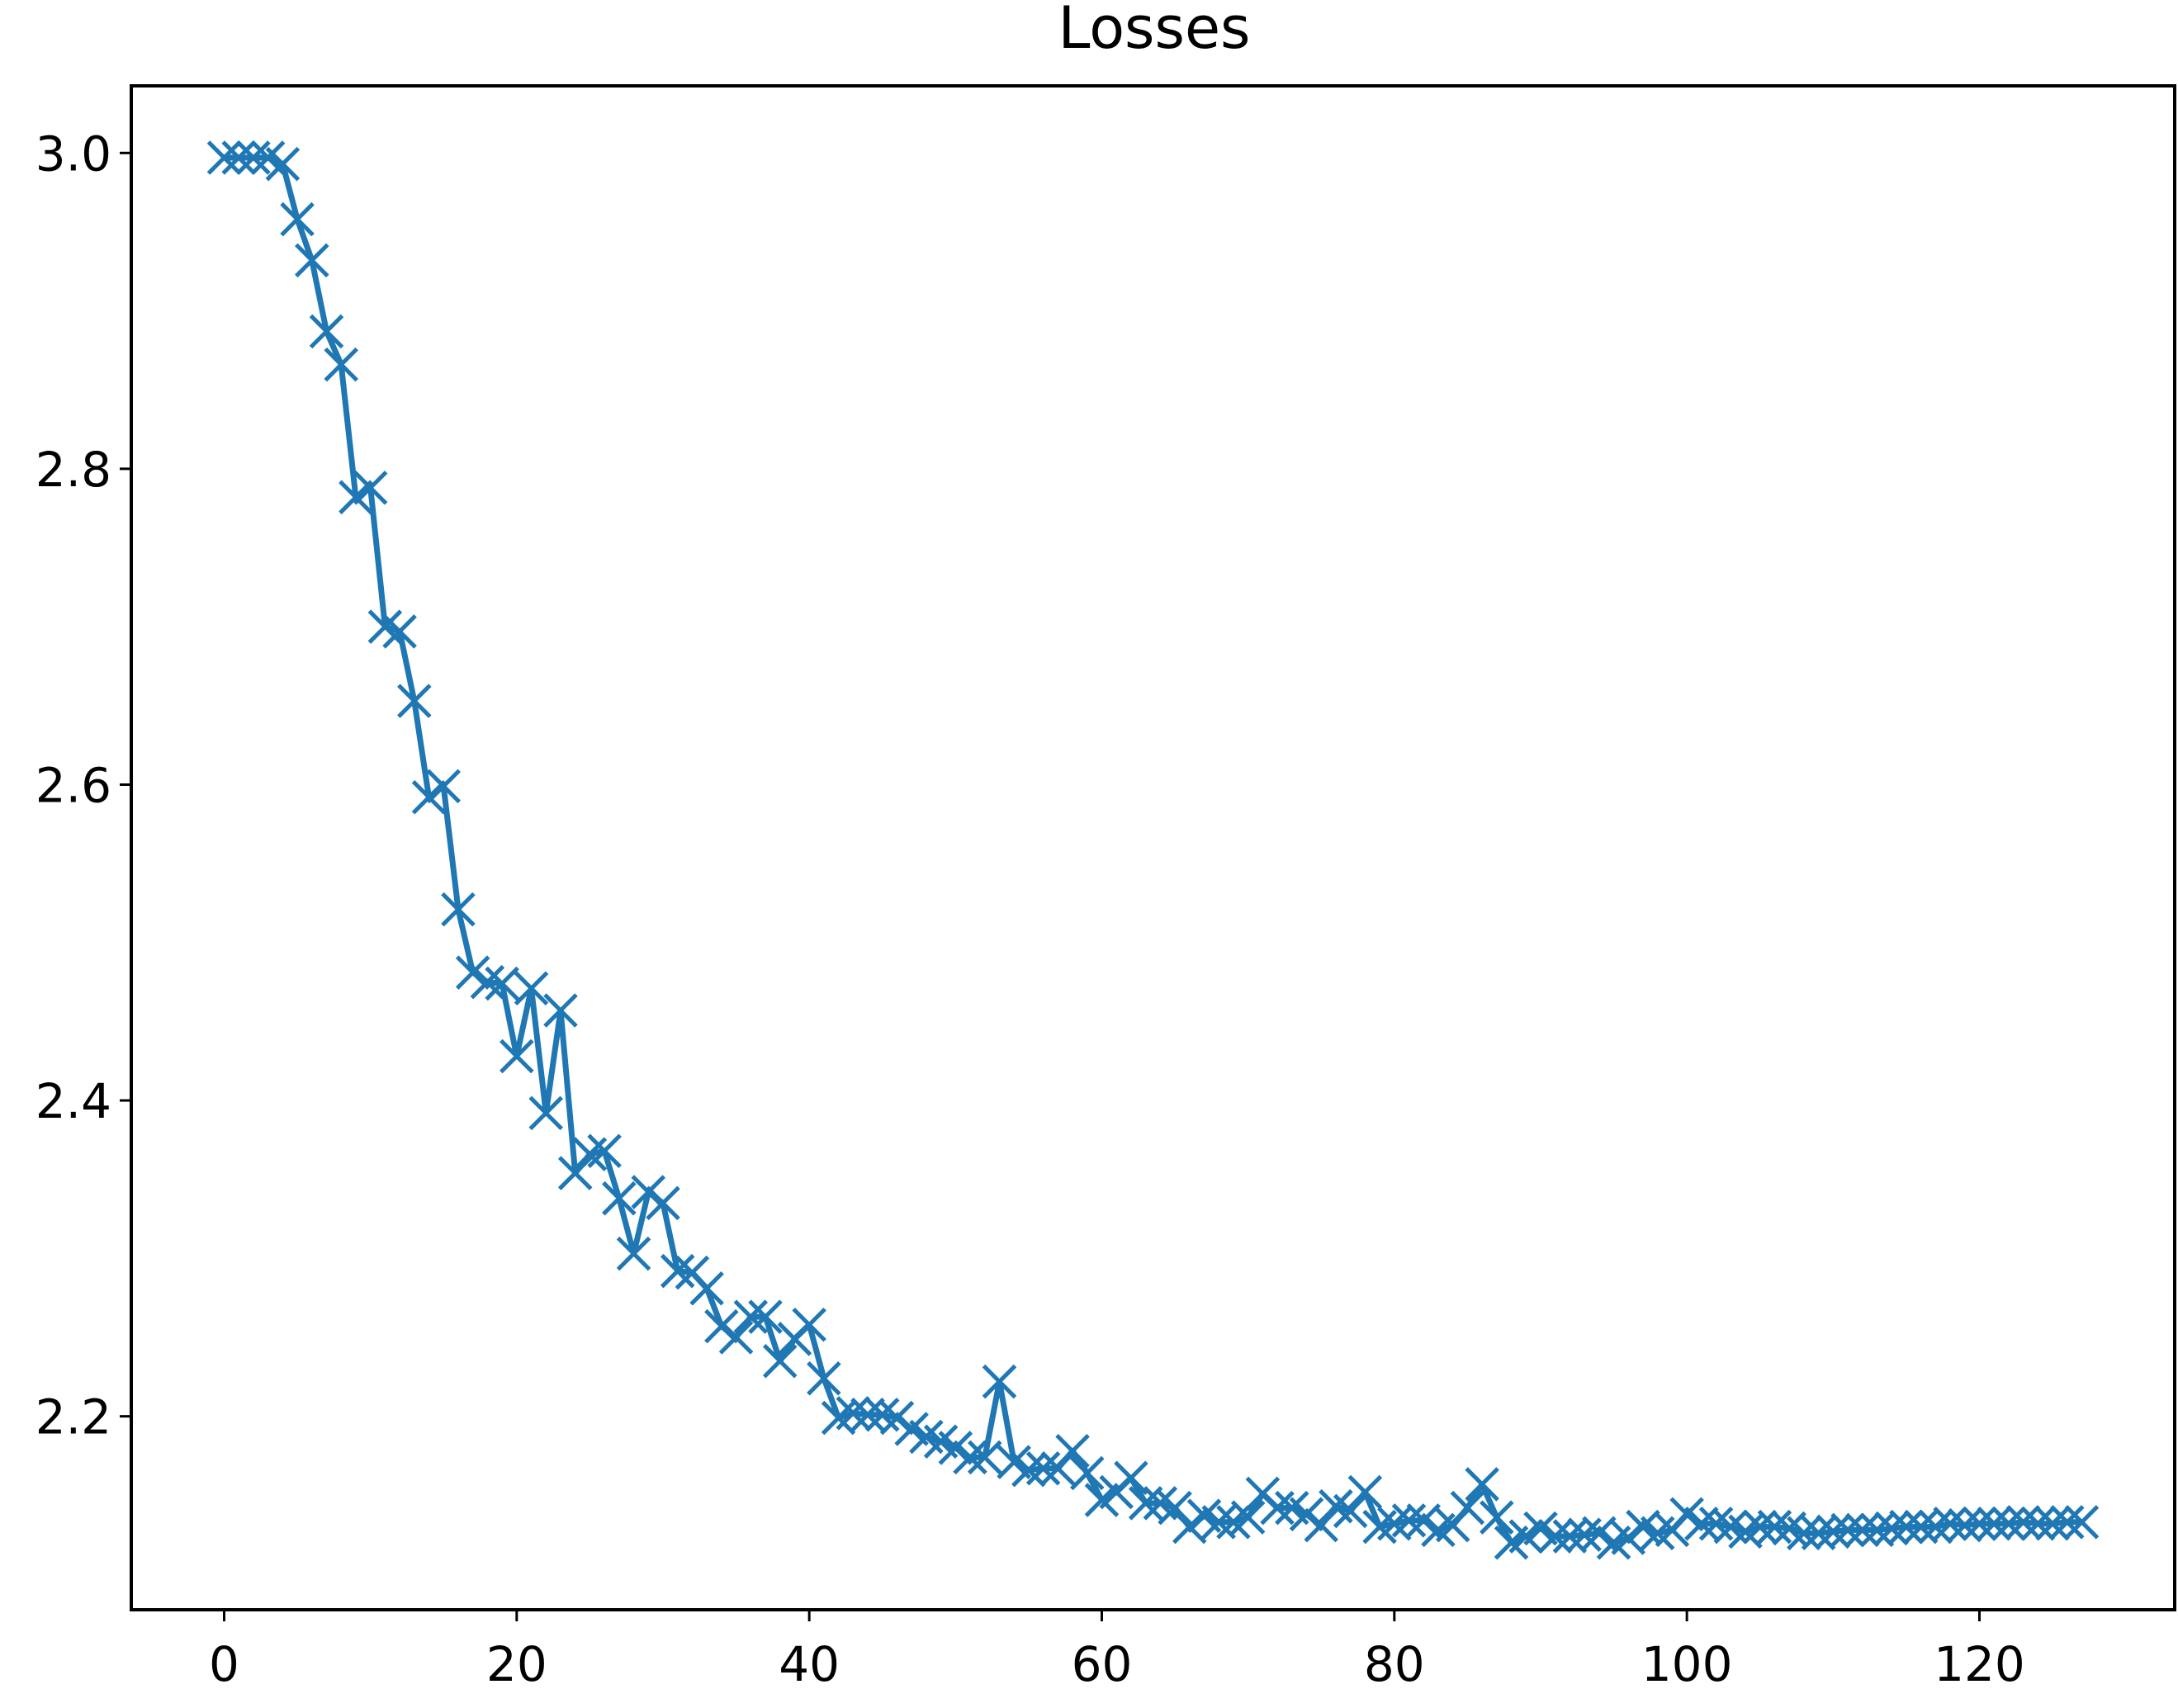  Describe the element at coordinates (73, 785) in the screenshot. I see `y-tick-label: 2.6` at that location.